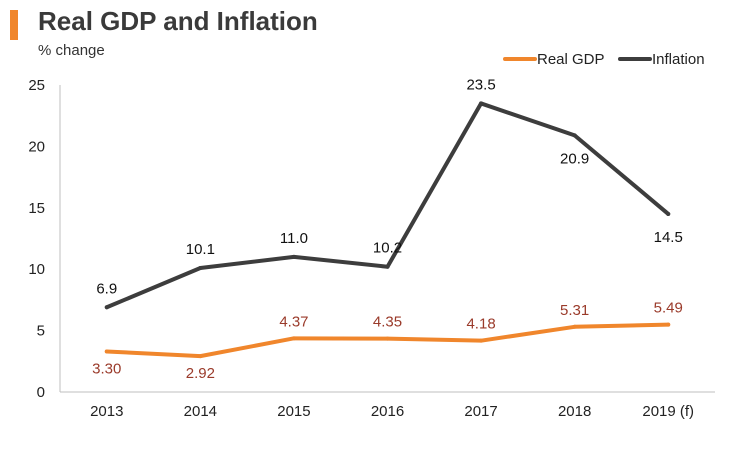  Describe the element at coordinates (668, 237) in the screenshot. I see `data-label: 14.5` at that location.